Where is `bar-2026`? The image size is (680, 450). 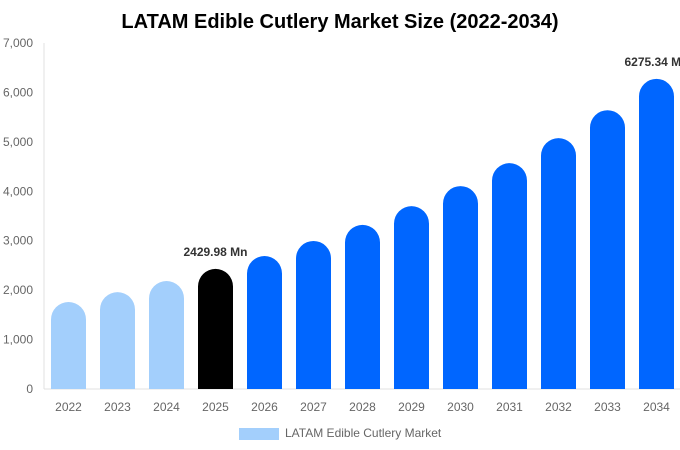 bar-2026 is located at coordinates (264, 322).